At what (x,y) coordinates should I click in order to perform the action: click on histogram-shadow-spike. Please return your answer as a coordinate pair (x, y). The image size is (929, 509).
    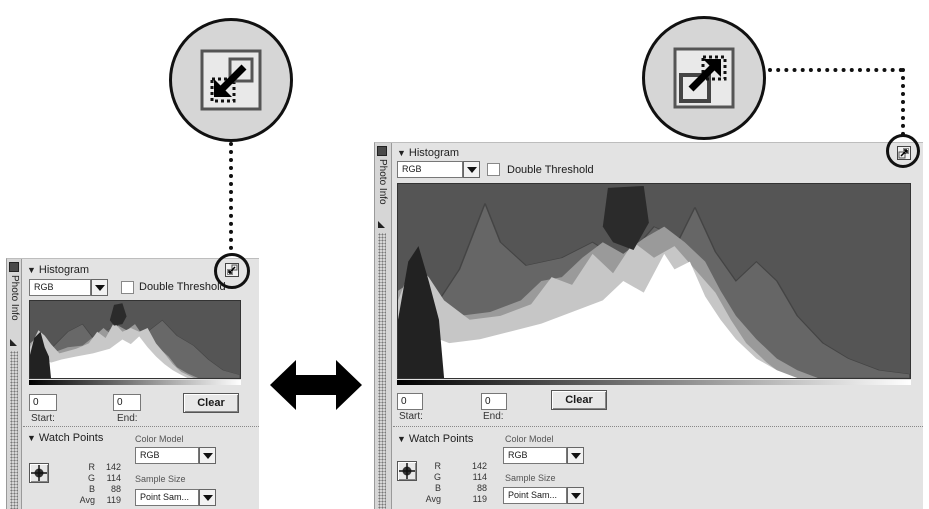
    Looking at the image, I should click on (40, 354).